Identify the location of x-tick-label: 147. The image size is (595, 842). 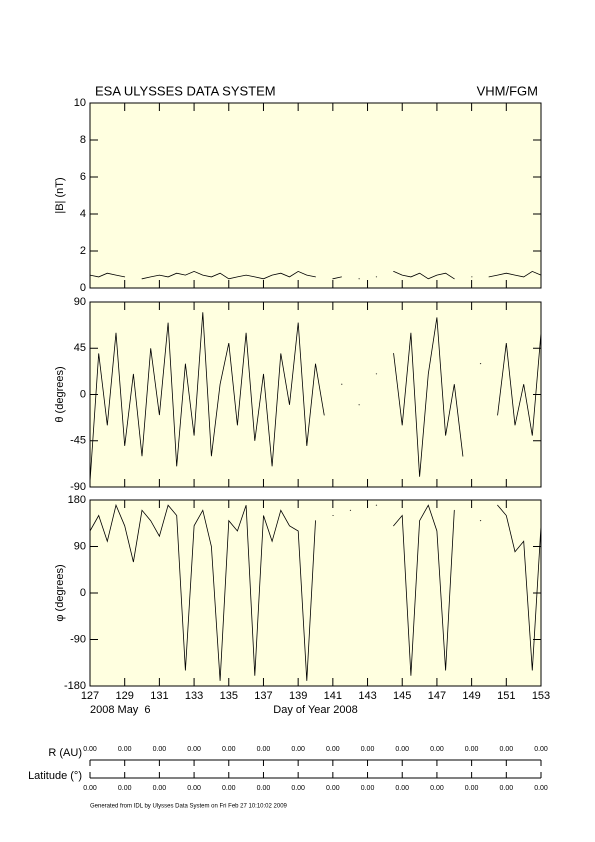
(437, 696).